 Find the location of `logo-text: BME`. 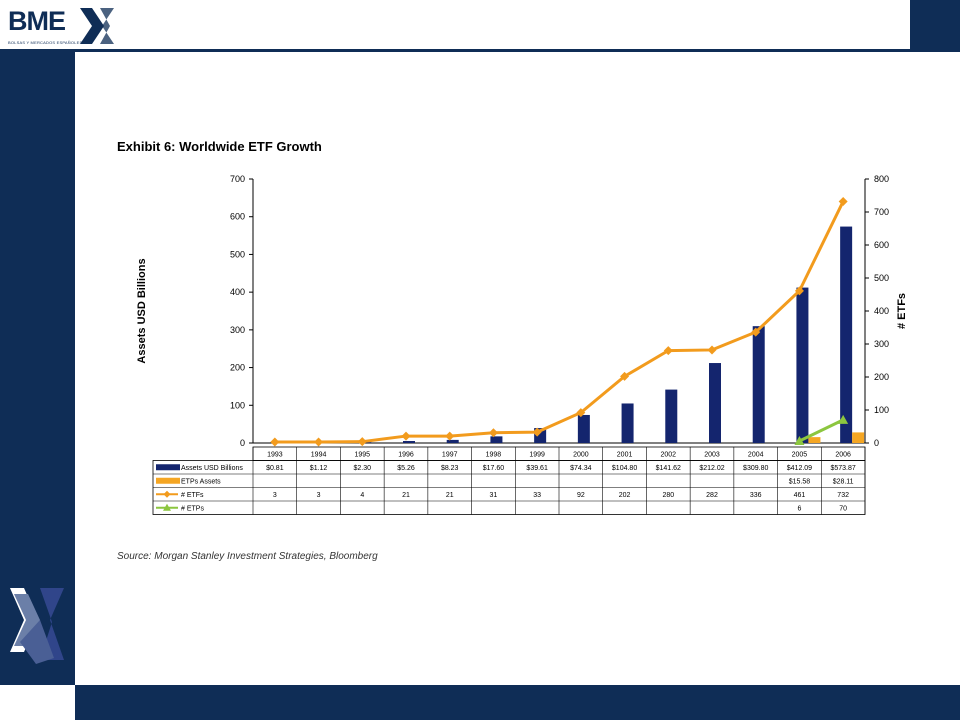

logo-text: BME is located at coordinates (37, 21).